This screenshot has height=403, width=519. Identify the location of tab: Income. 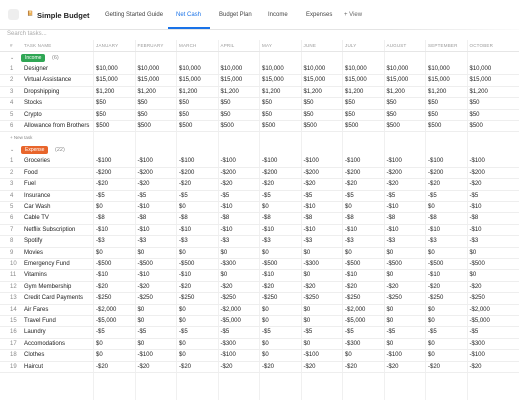
(278, 15).